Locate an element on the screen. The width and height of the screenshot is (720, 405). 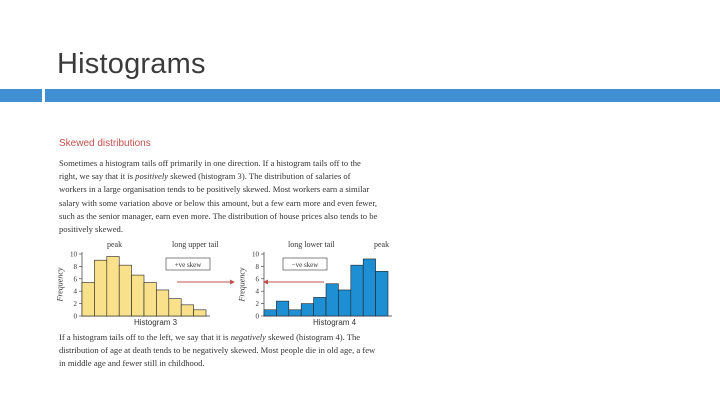
emphasis-text: positively is located at coordinates (152, 176).